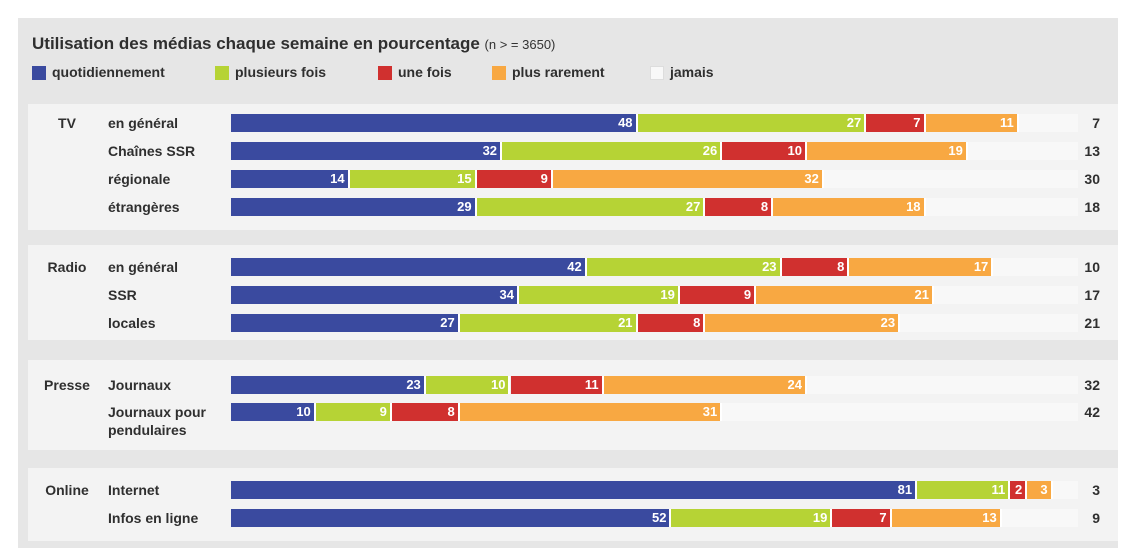  What do you see at coordinates (67, 123) in the screenshot?
I see `group-label: TV` at bounding box center [67, 123].